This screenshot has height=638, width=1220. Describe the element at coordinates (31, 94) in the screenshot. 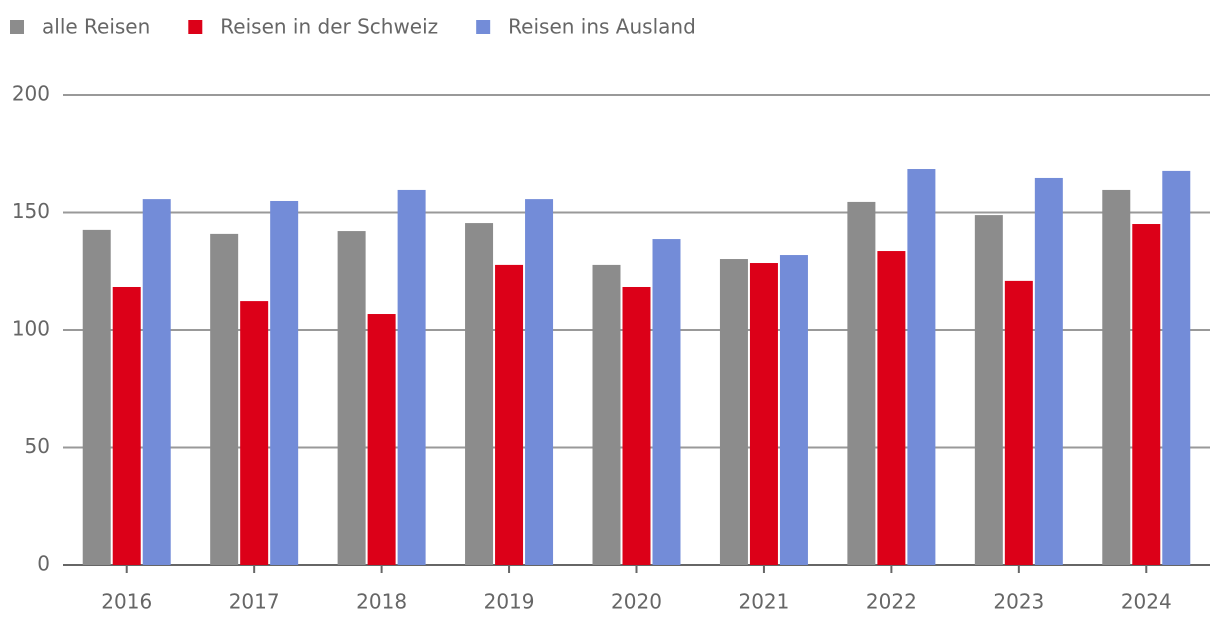

I see `y-tick-label: 200` at that location.